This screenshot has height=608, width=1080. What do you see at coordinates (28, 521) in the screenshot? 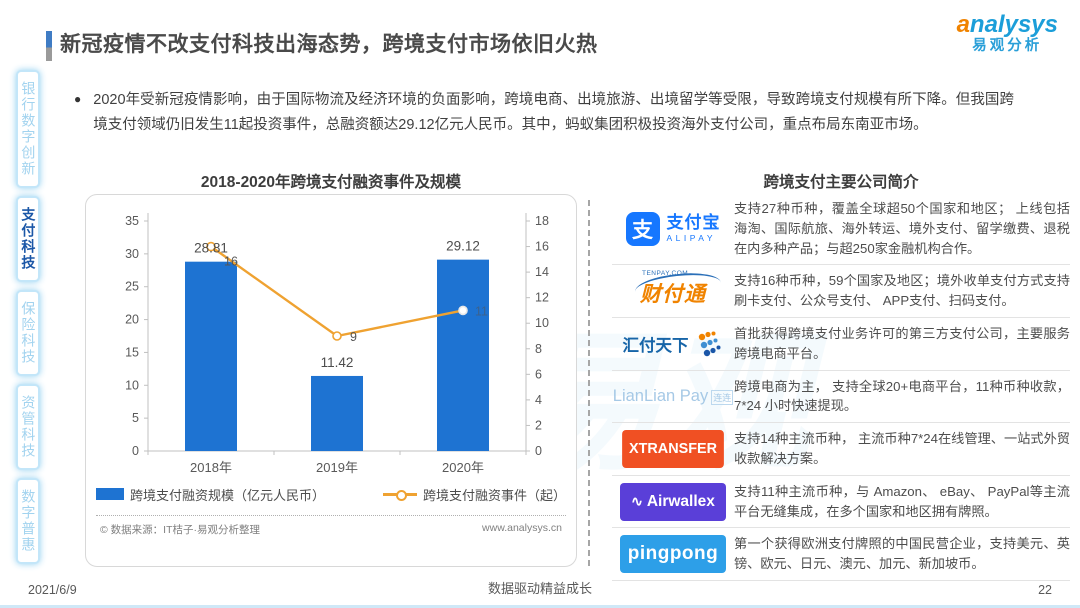
I see `sidebar-tab-digital-inclusion: 数字普惠` at bounding box center [28, 521].